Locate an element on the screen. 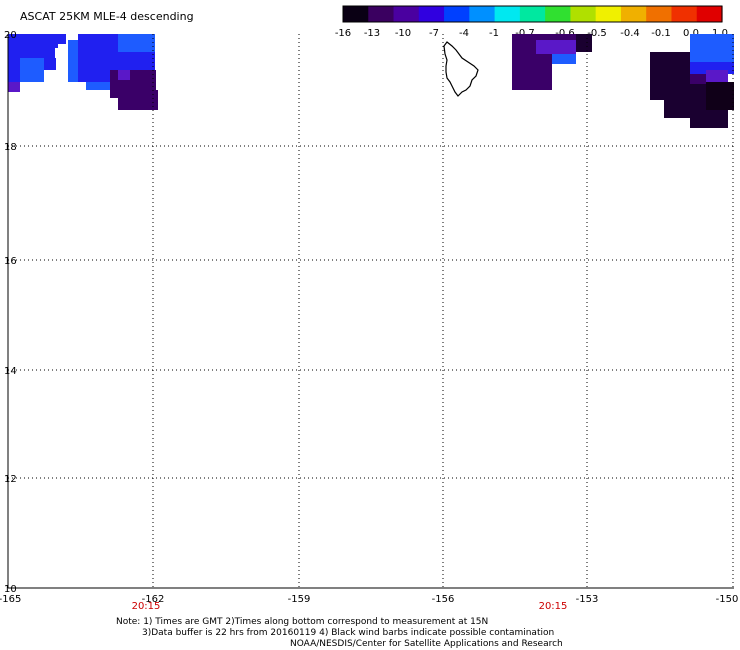 The image size is (740, 650). coastline-hawaii is located at coordinates (461, 69).